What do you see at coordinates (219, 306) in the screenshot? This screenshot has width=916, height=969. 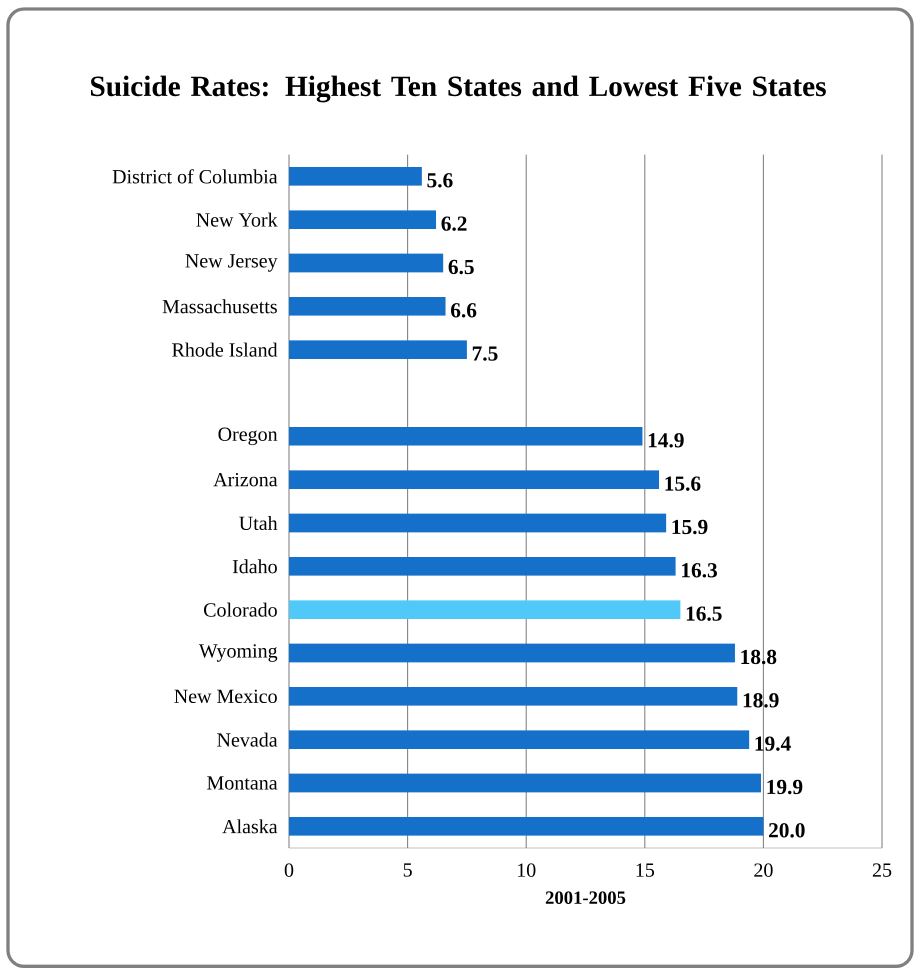 I see `y-tick-label: Massachusetts` at bounding box center [219, 306].